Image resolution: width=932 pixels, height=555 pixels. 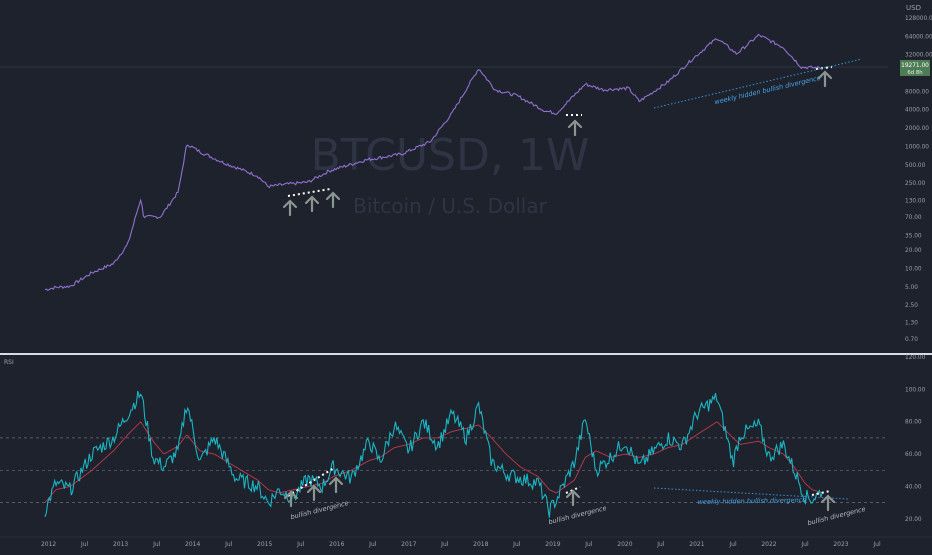 I want to click on currency-label: USD, so click(x=913, y=8).